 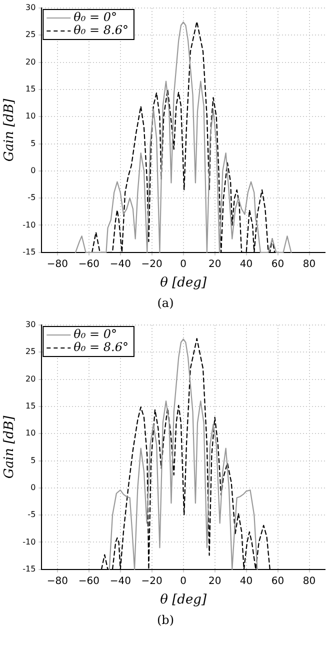 I want to click on text: (a), so click(x=165, y=303).